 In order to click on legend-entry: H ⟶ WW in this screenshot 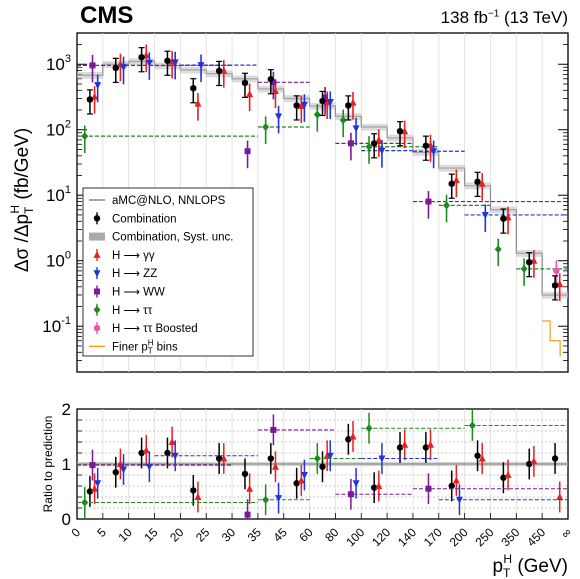, I will do `click(129, 292)`.